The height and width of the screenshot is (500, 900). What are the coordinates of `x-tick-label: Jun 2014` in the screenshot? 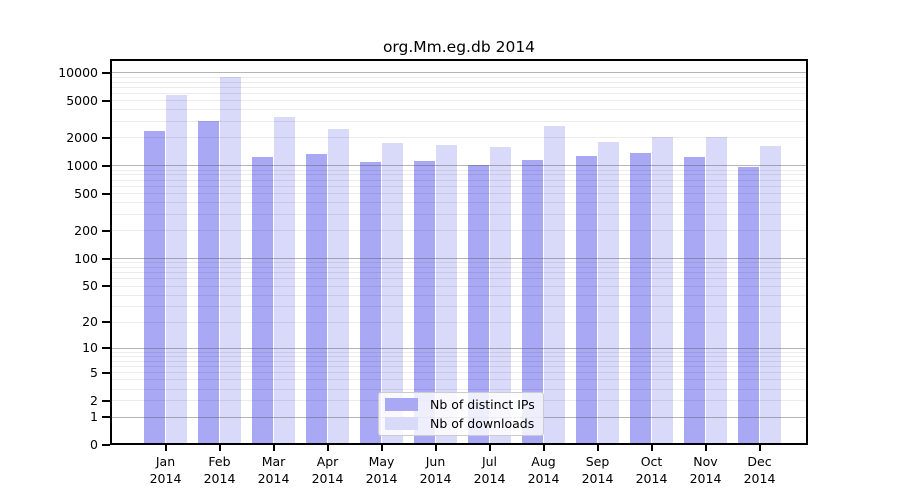 It's located at (435, 470).